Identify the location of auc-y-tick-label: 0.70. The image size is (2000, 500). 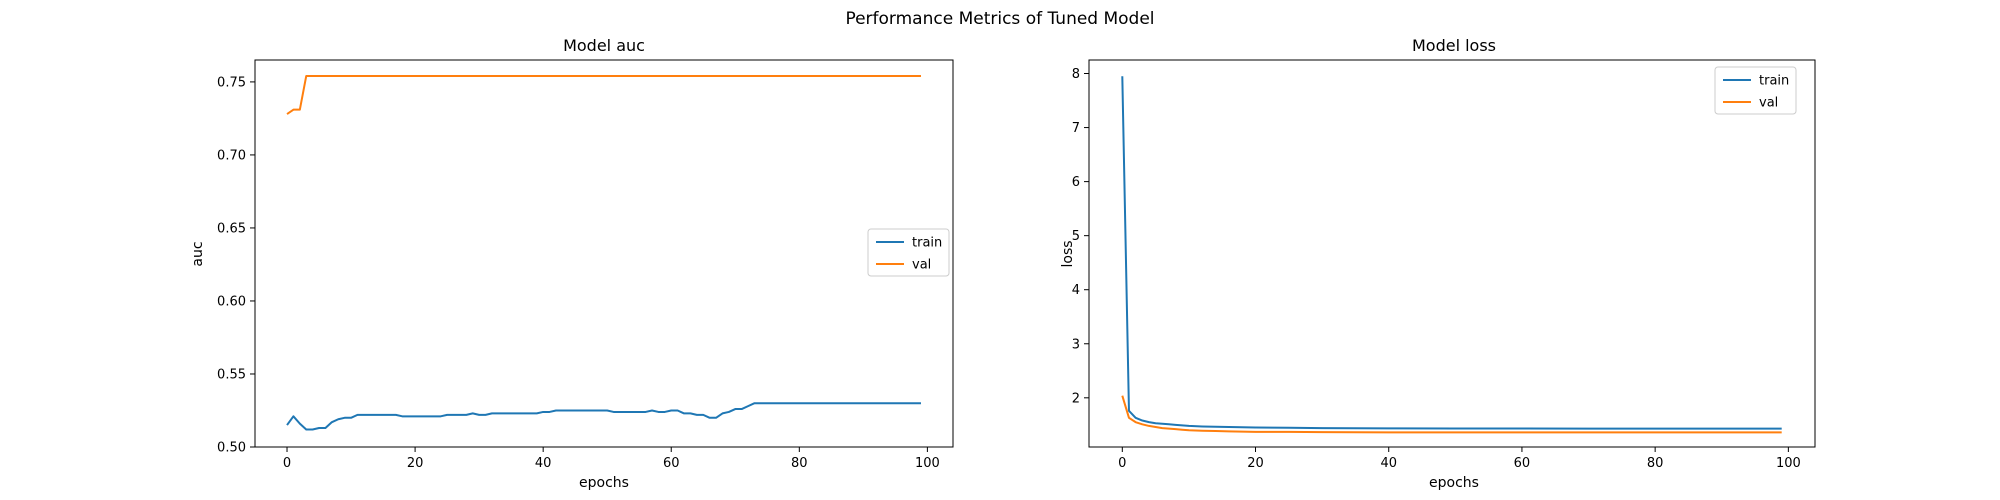
(231, 155).